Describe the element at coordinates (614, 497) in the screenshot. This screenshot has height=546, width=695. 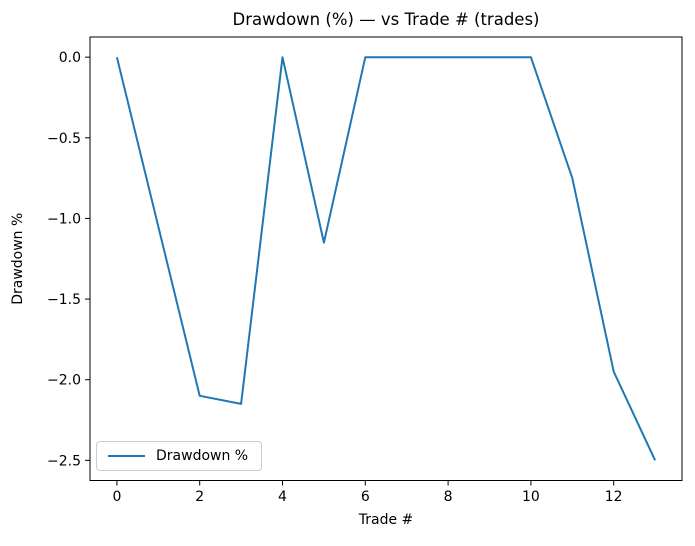
I see `x-tick-label: 12` at that location.